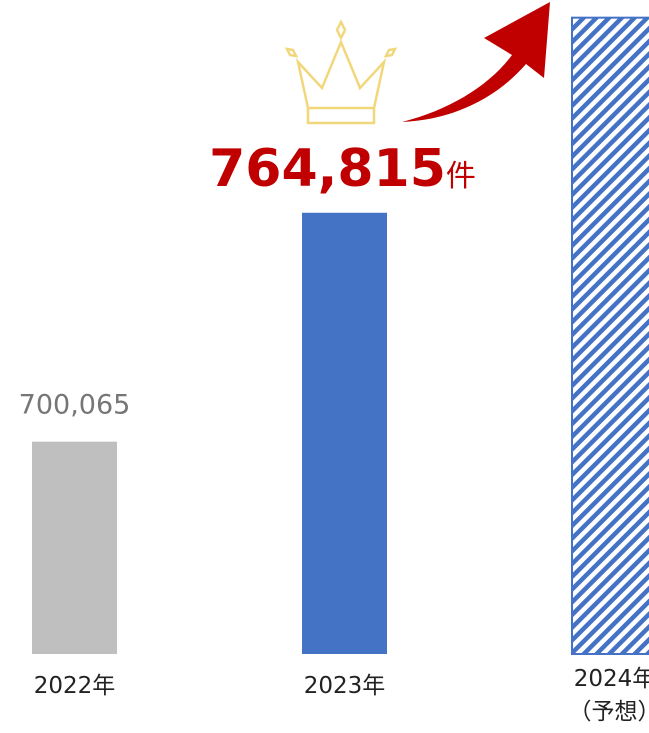 The image size is (649, 733). I want to click on unit: 件, so click(461, 176).